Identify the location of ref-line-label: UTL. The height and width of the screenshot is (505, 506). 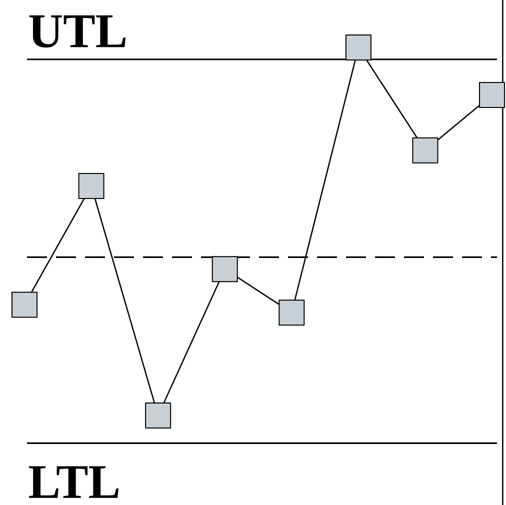
(77, 31).